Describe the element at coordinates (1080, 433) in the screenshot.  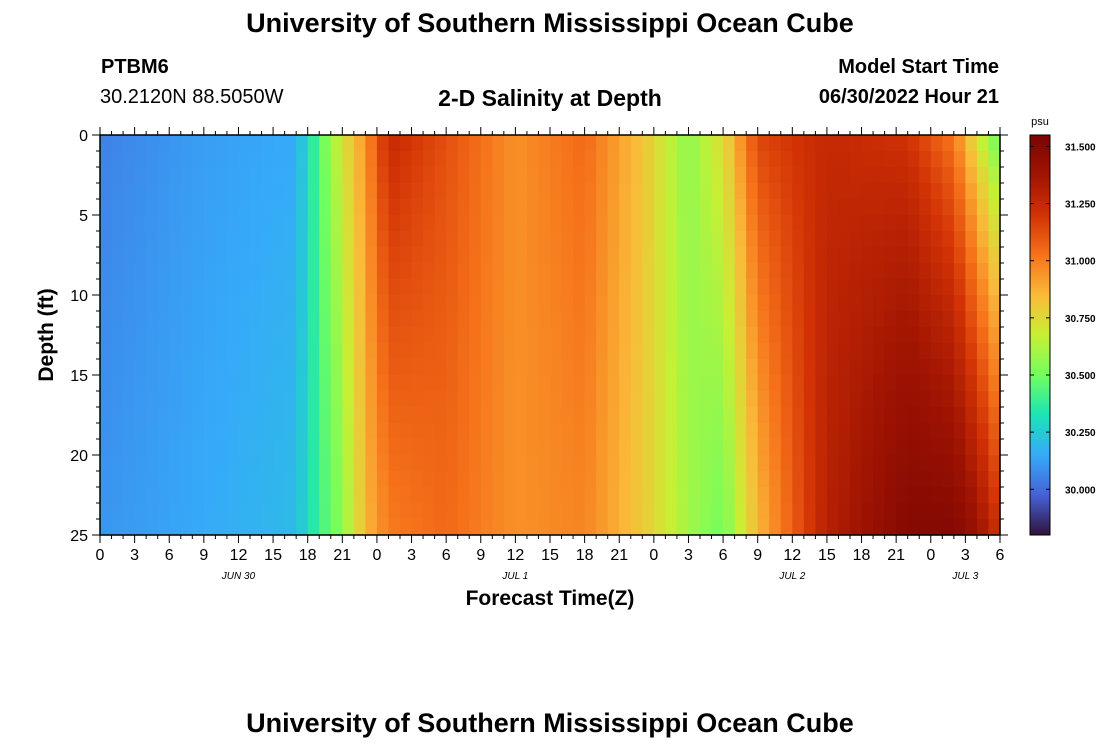
I see `colorbar-tick-label: 30.250` at that location.